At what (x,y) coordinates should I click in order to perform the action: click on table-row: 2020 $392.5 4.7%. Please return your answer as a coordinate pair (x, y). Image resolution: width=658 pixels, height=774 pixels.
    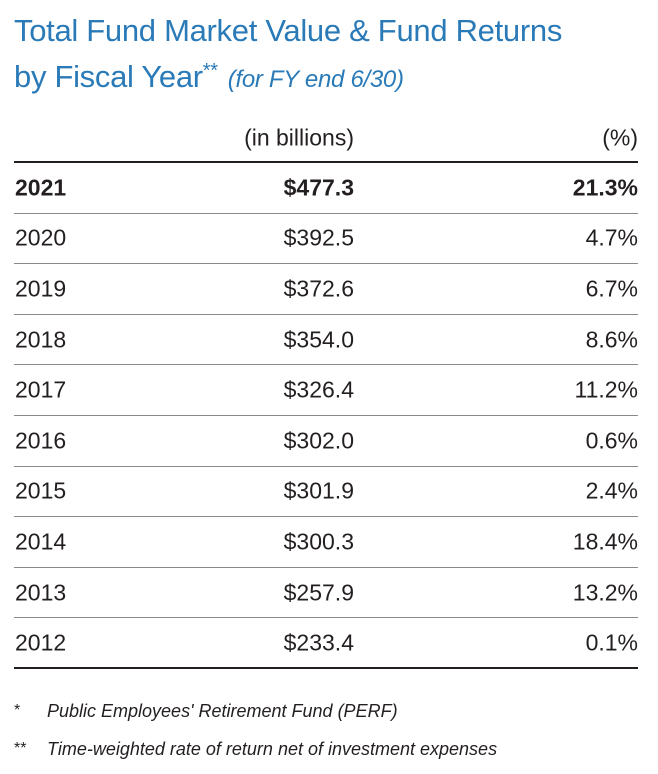
    Looking at the image, I should click on (326, 239).